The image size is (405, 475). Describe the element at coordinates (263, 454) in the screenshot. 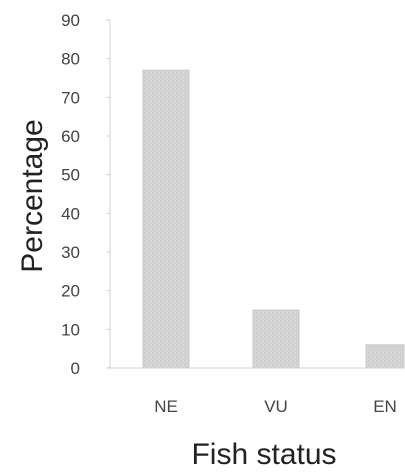

I see `x-axis-title: Fish status` at that location.